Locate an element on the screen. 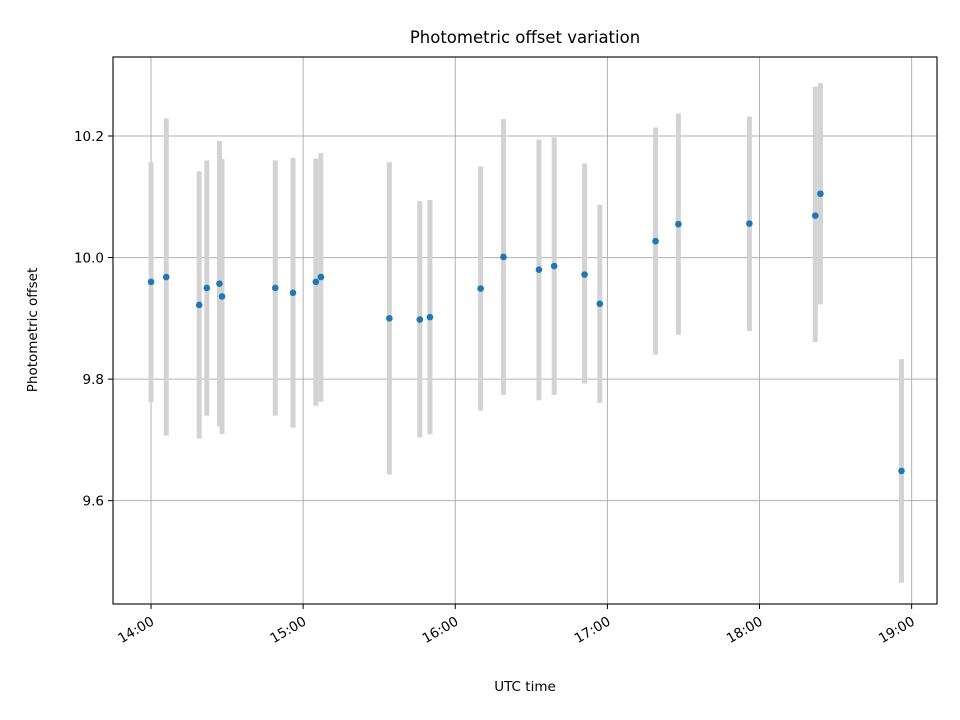 This screenshot has width=960, height=720. chart-title: Photometric offset variation is located at coordinates (525, 37).